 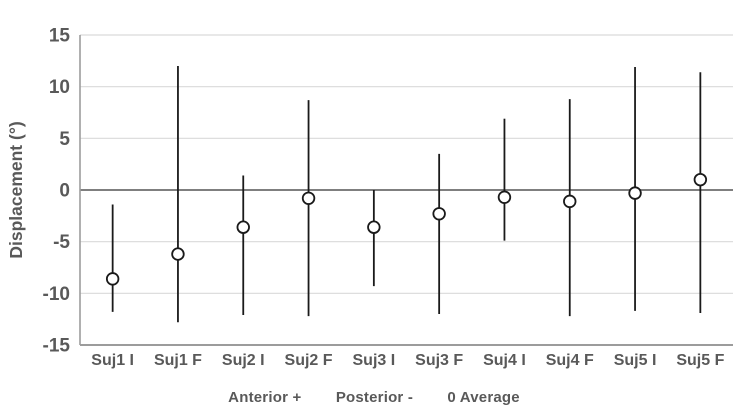 I want to click on x-tick-label: Suj3 F, so click(x=439, y=360).